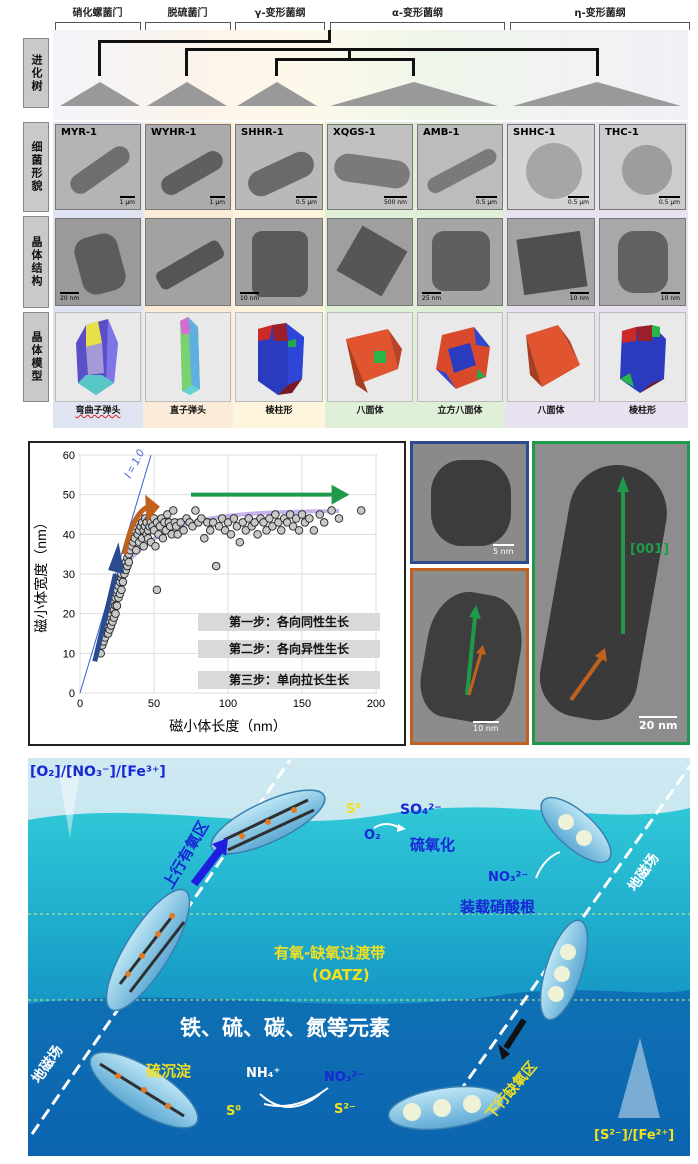 The image size is (698, 1164). Describe the element at coordinates (622, 132) in the screenshot. I see `strain-label: THC-1` at that location.